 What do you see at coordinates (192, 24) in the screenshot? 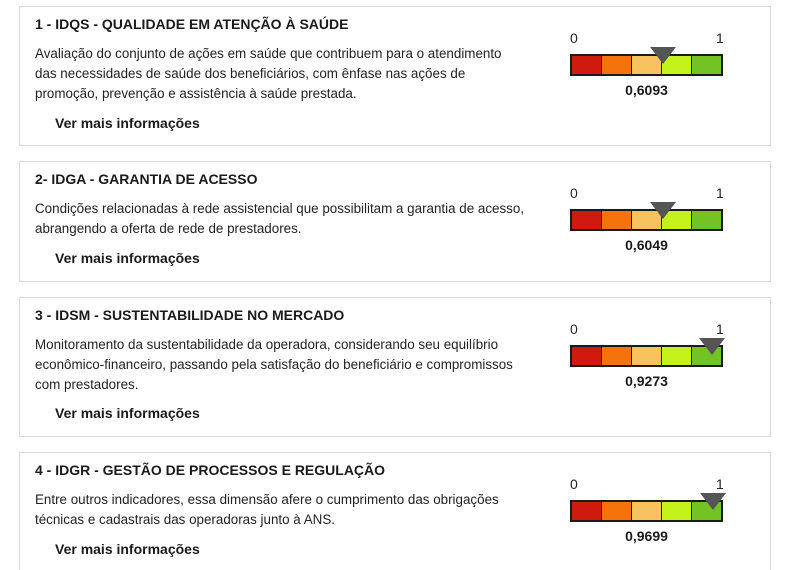
I see `indicator-title: 1 - IDQS - QUALIDADE EM ATENÇÃO À SAÚDE` at bounding box center [192, 24].